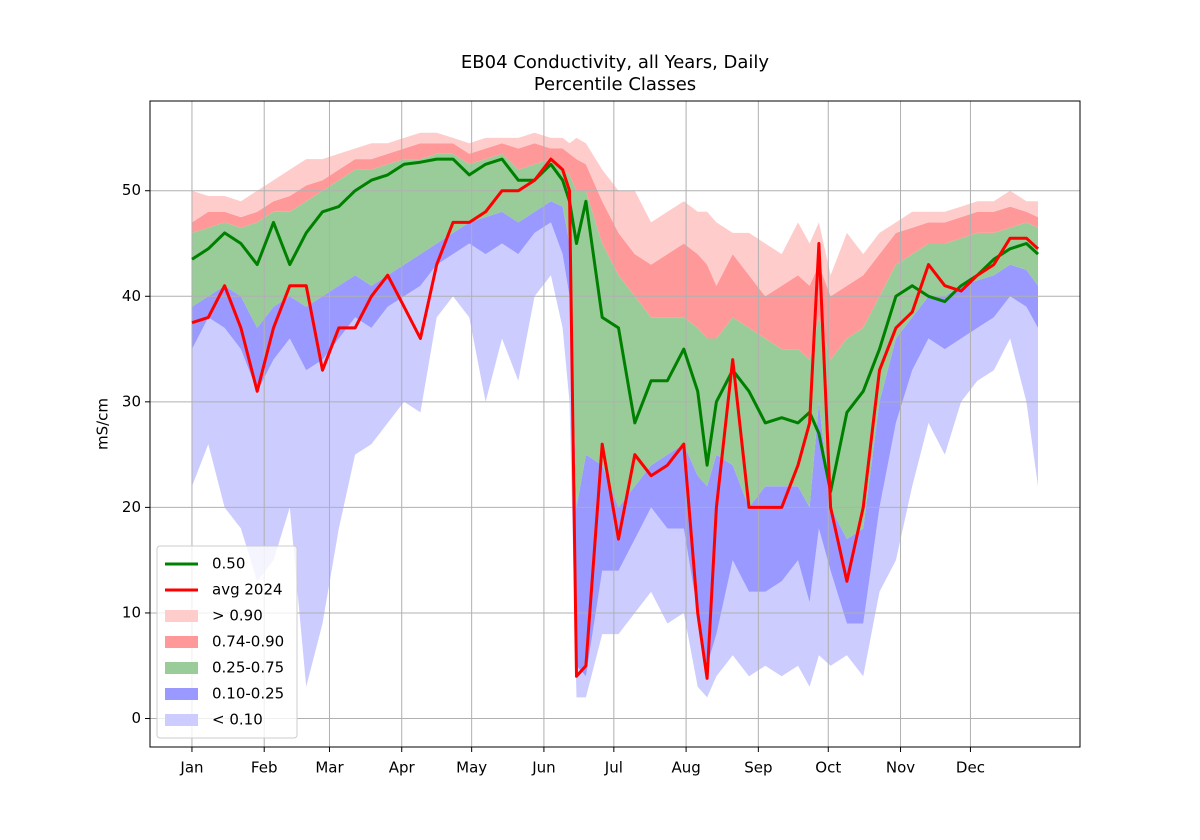 This screenshot has width=1200, height=840. Describe the element at coordinates (237, 720) in the screenshot. I see `legend-label: < 0.10` at that location.